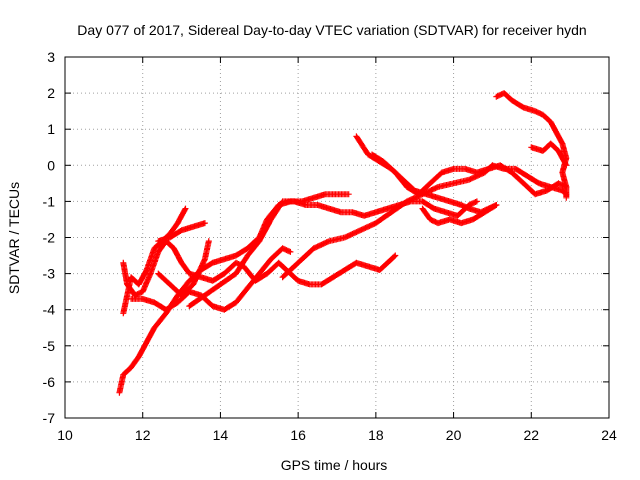 Image resolution: width=640 pixels, height=480 pixels. Describe the element at coordinates (65, 435) in the screenshot. I see `x-tick-label: 10` at that location.